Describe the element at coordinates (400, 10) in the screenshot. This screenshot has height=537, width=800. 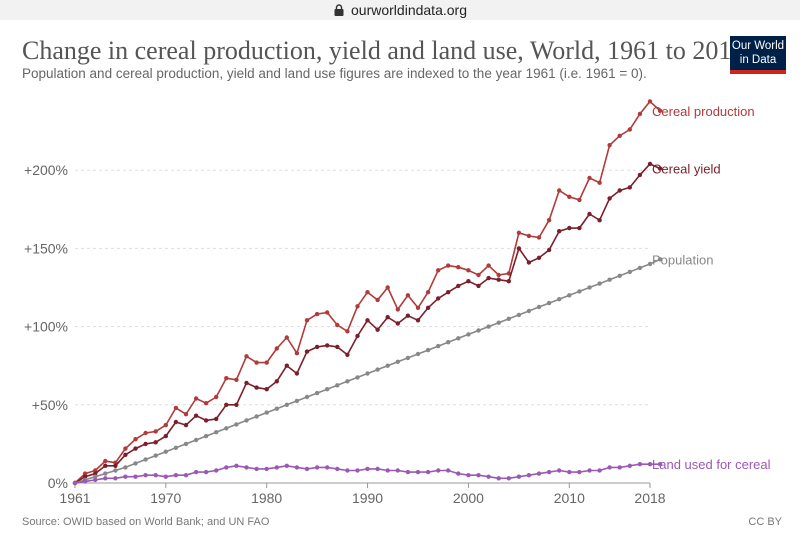
I see `browser-url-bar: ourworldindata.org` at that location.